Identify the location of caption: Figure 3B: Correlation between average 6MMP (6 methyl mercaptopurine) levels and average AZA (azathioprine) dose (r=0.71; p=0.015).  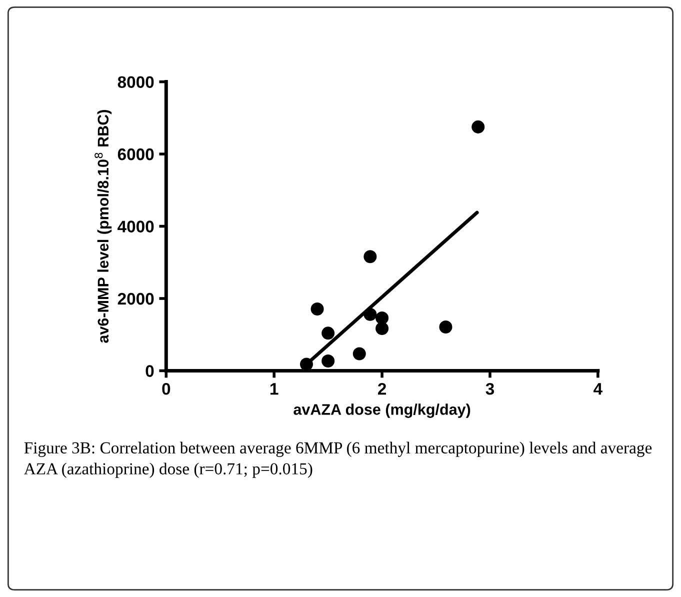
(338, 460).